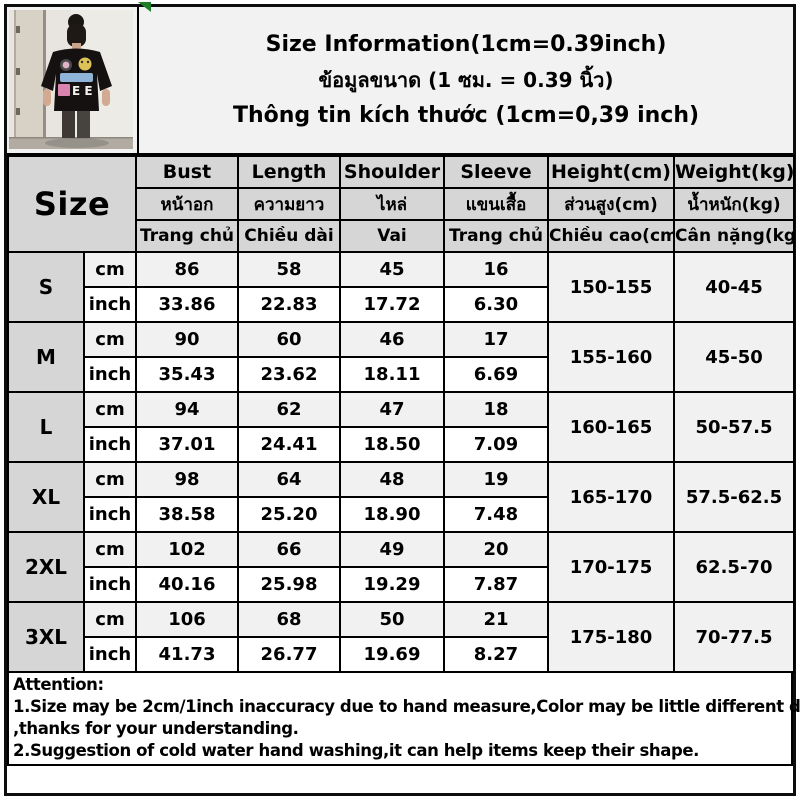 The height and width of the screenshot is (800, 800). What do you see at coordinates (496, 236) in the screenshot?
I see `col-header-sleeve-vi: Trang chủ` at bounding box center [496, 236].